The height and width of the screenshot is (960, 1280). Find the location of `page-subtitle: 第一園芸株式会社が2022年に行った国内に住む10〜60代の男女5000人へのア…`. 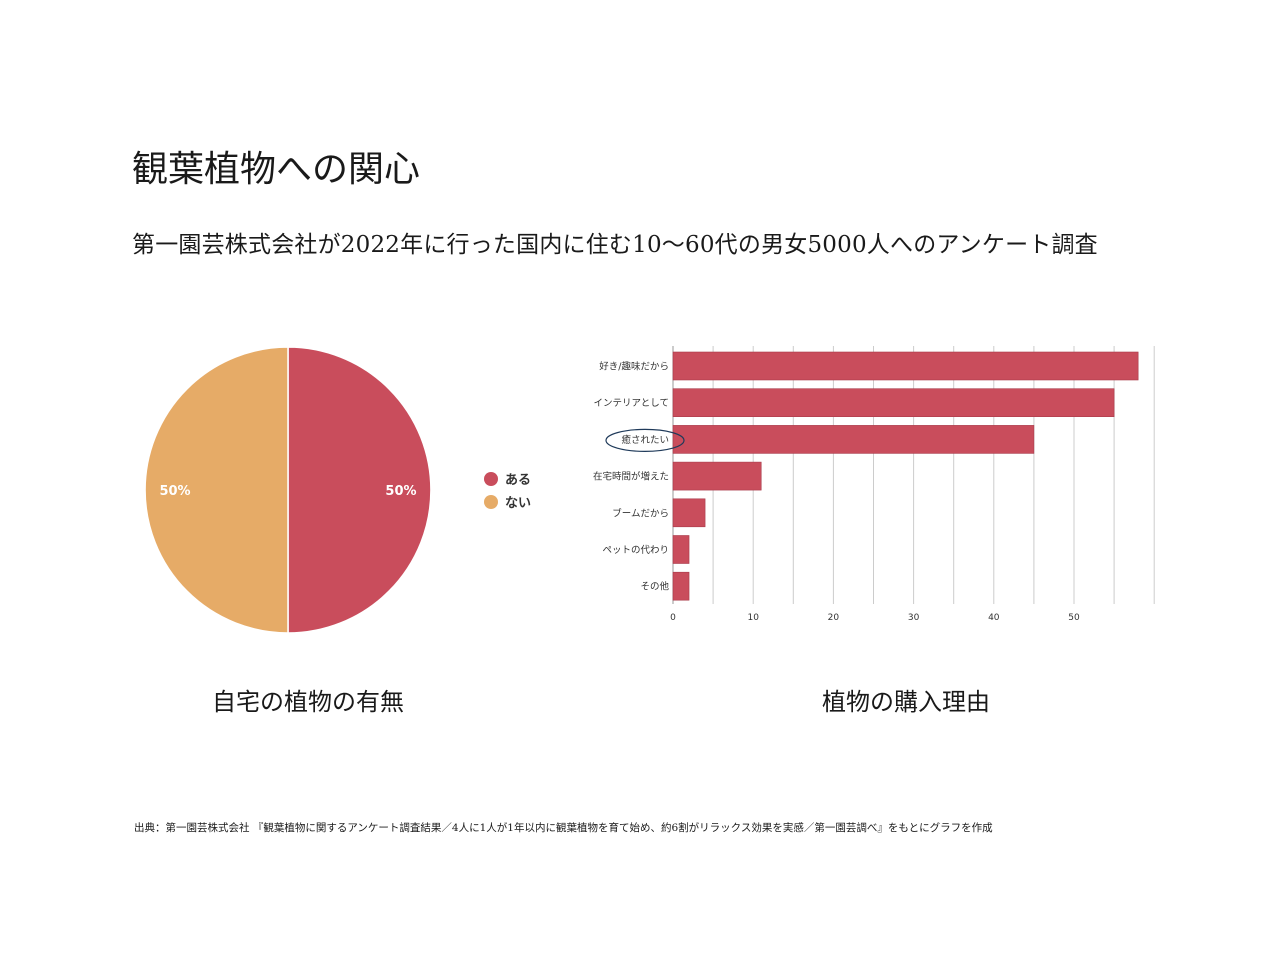

page-subtitle: 第一園芸株式会社が2022年に行った国内に住む10〜60代の男女5000人へのア… is located at coordinates (615, 245).